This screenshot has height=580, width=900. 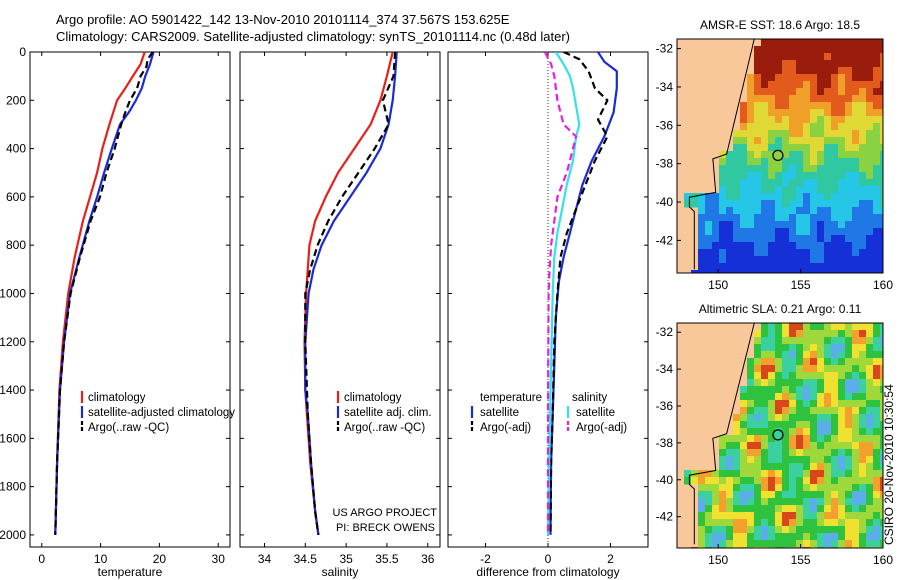 I want to click on map-x-tick-label: 160, so click(x=883, y=285).